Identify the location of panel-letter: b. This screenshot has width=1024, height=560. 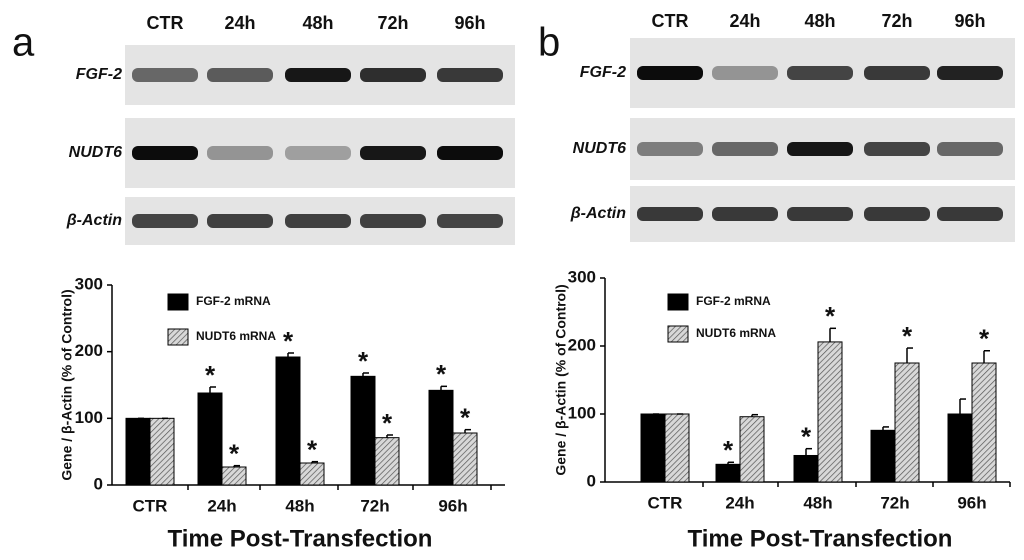
(549, 43).